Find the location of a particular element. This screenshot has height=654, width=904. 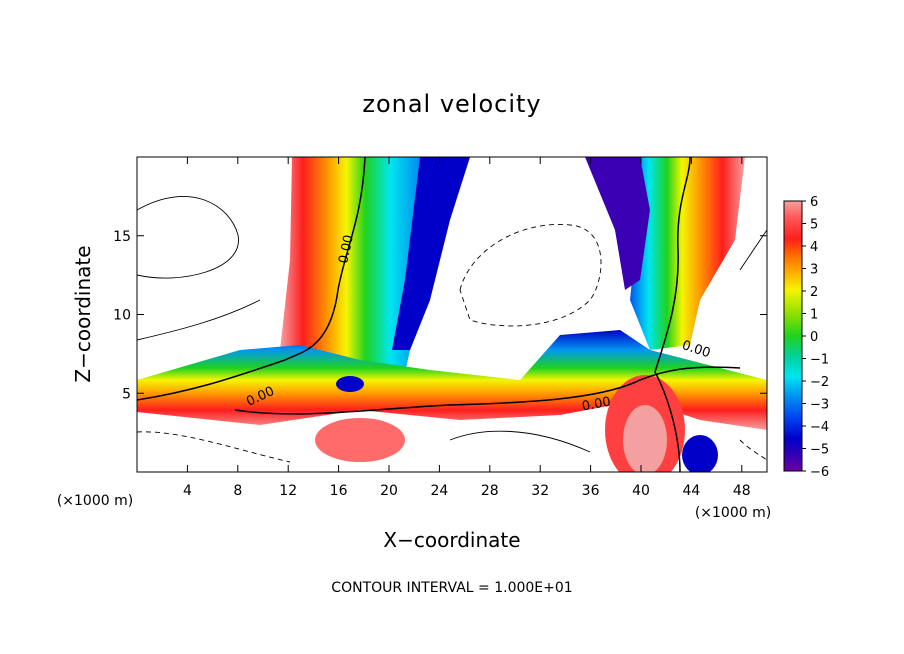

x-tick-label: 8 is located at coordinates (237, 491).